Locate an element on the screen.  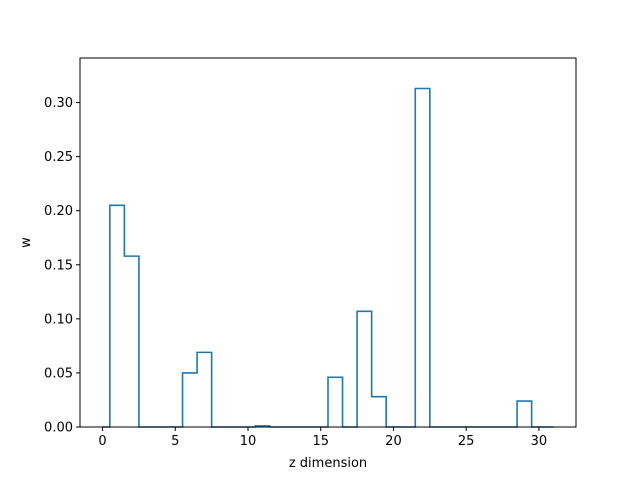
y-tick-label: 0.20 is located at coordinates (58, 211).